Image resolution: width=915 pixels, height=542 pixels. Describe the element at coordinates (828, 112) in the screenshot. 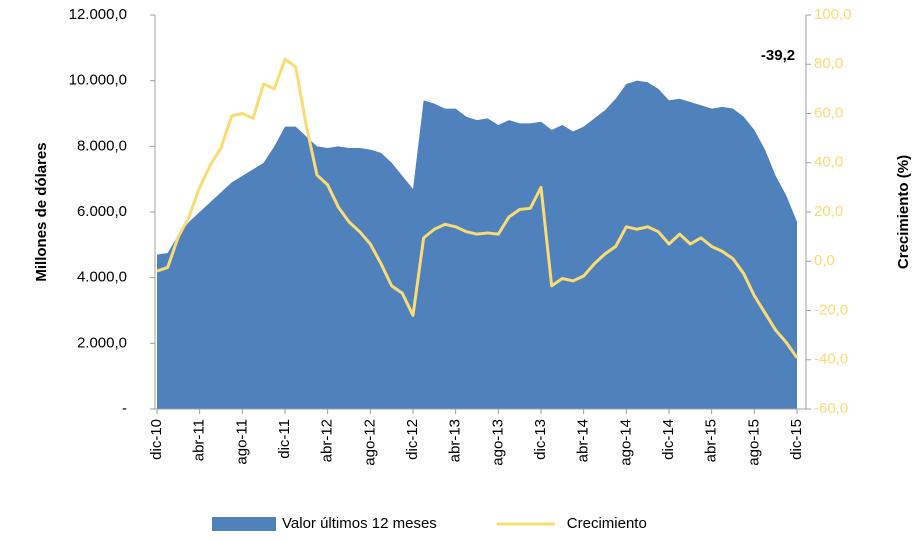

I see `y2-tick-label: 60,0` at that location.